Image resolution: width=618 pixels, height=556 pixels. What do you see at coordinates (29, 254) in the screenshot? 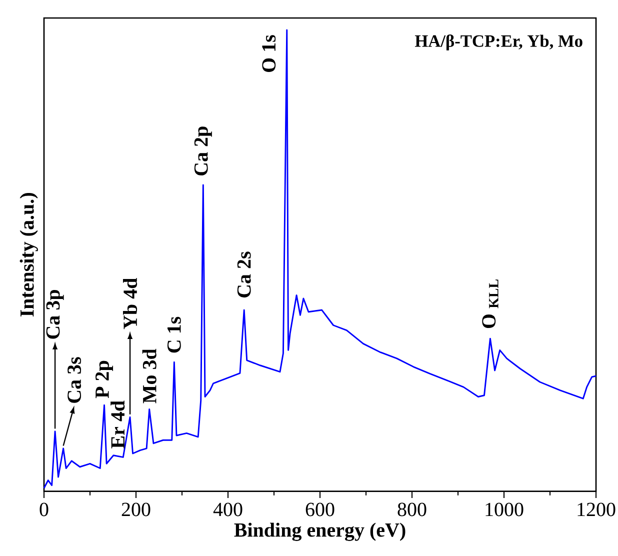
I see `y-axis-title: Intensity (a.u.)` at bounding box center [29, 254].